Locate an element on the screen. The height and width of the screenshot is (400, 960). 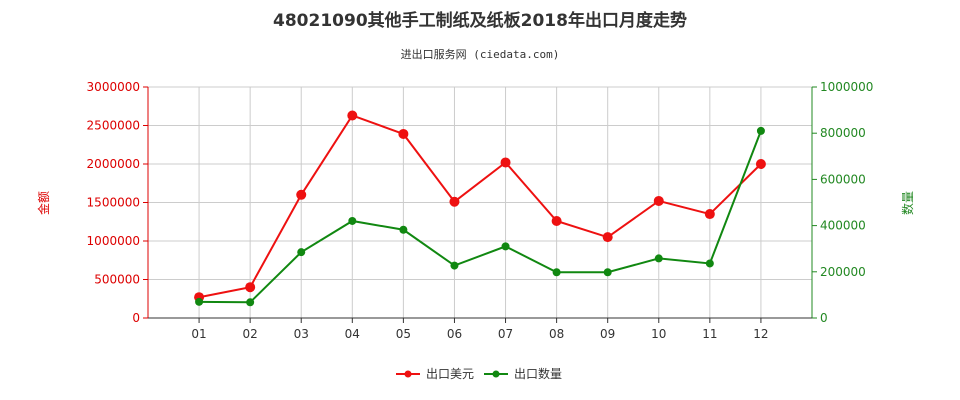
x-tick-label: 08 is located at coordinates (556, 334).